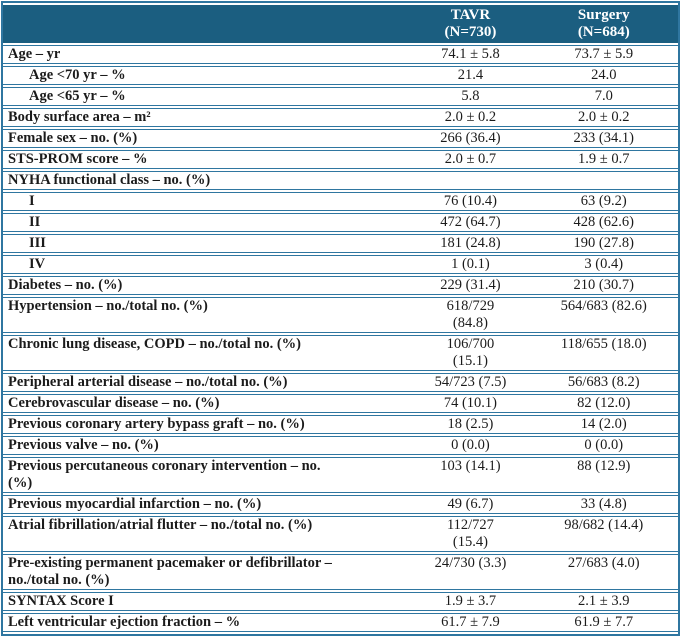  What do you see at coordinates (603, 96) in the screenshot?
I see `surgery-value-cell: 7.0` at bounding box center [603, 96].